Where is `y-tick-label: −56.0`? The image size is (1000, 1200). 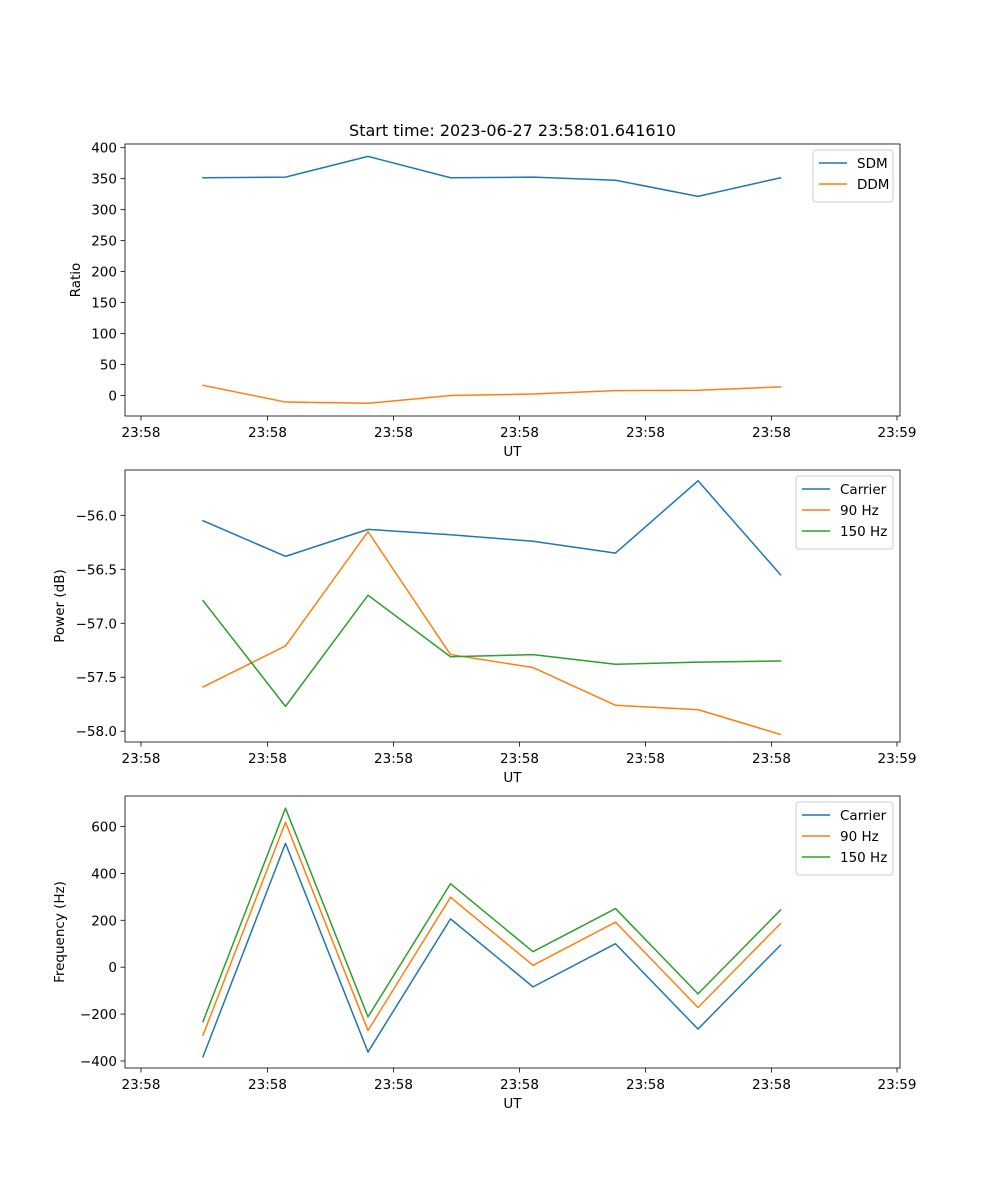 y-tick-label: −56.0 is located at coordinates (96, 516).